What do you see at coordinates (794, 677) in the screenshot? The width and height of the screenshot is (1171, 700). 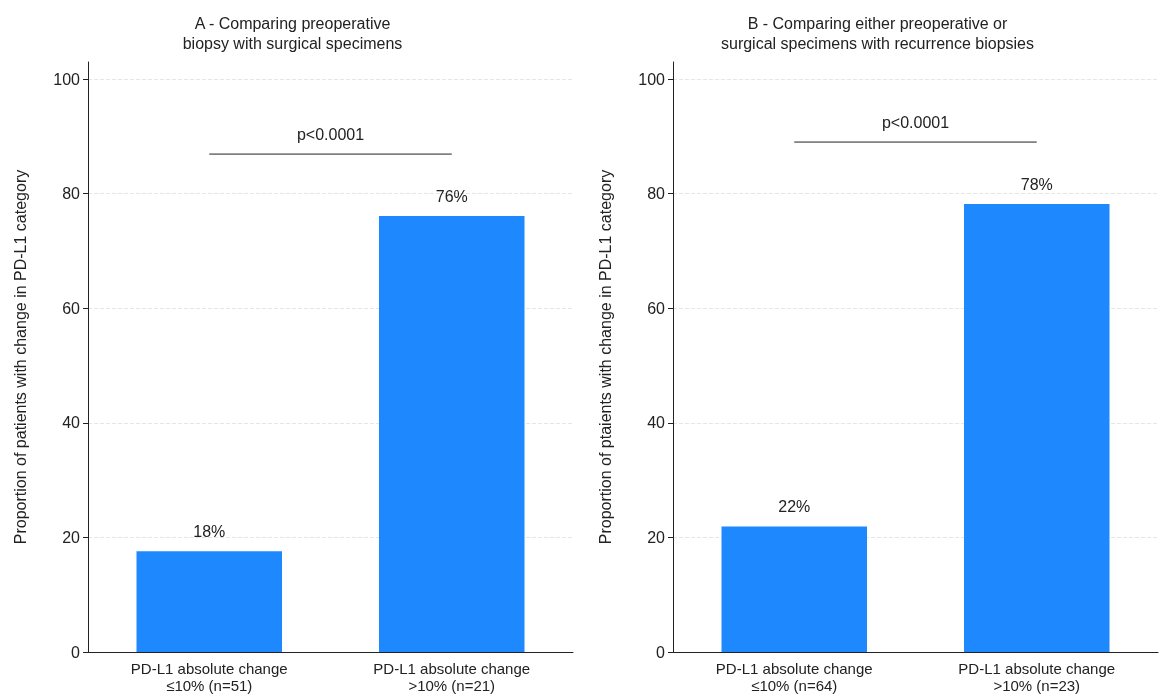 I see `x-tick-label: PD-L1 absolute change ≤10% (n=64)` at bounding box center [794, 677].